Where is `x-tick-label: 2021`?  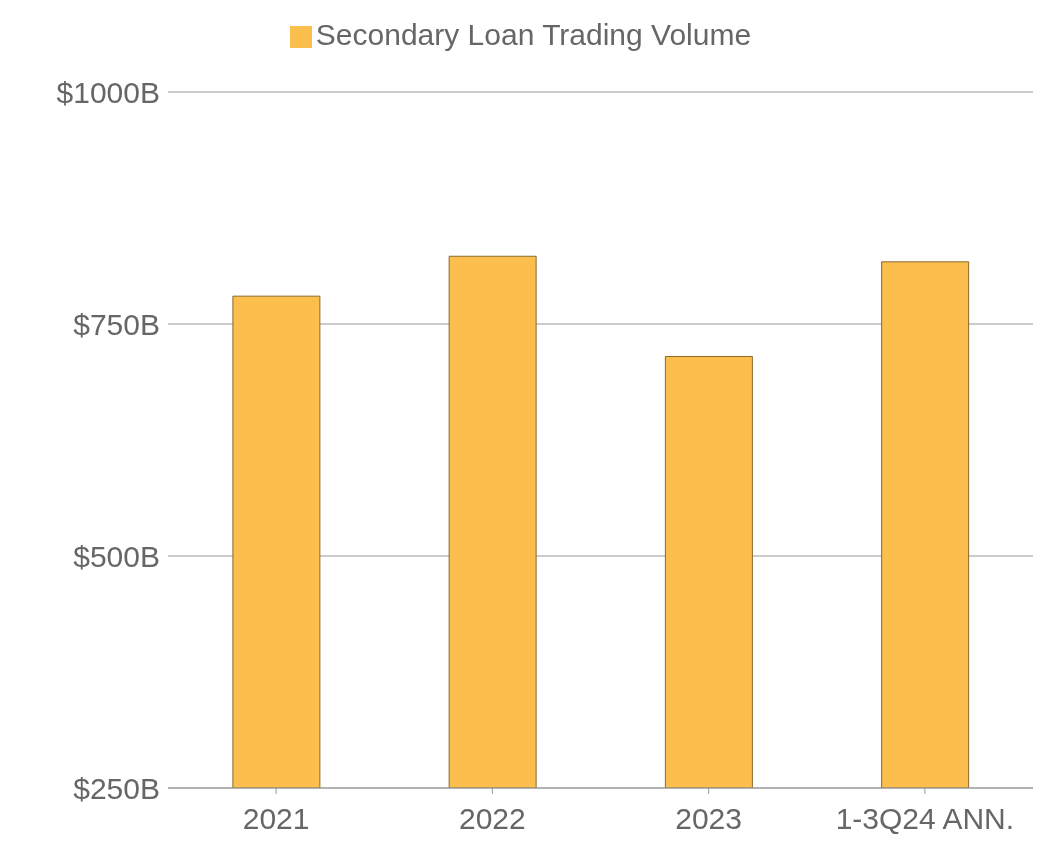
x-tick-label: 2021 is located at coordinates (276, 819).